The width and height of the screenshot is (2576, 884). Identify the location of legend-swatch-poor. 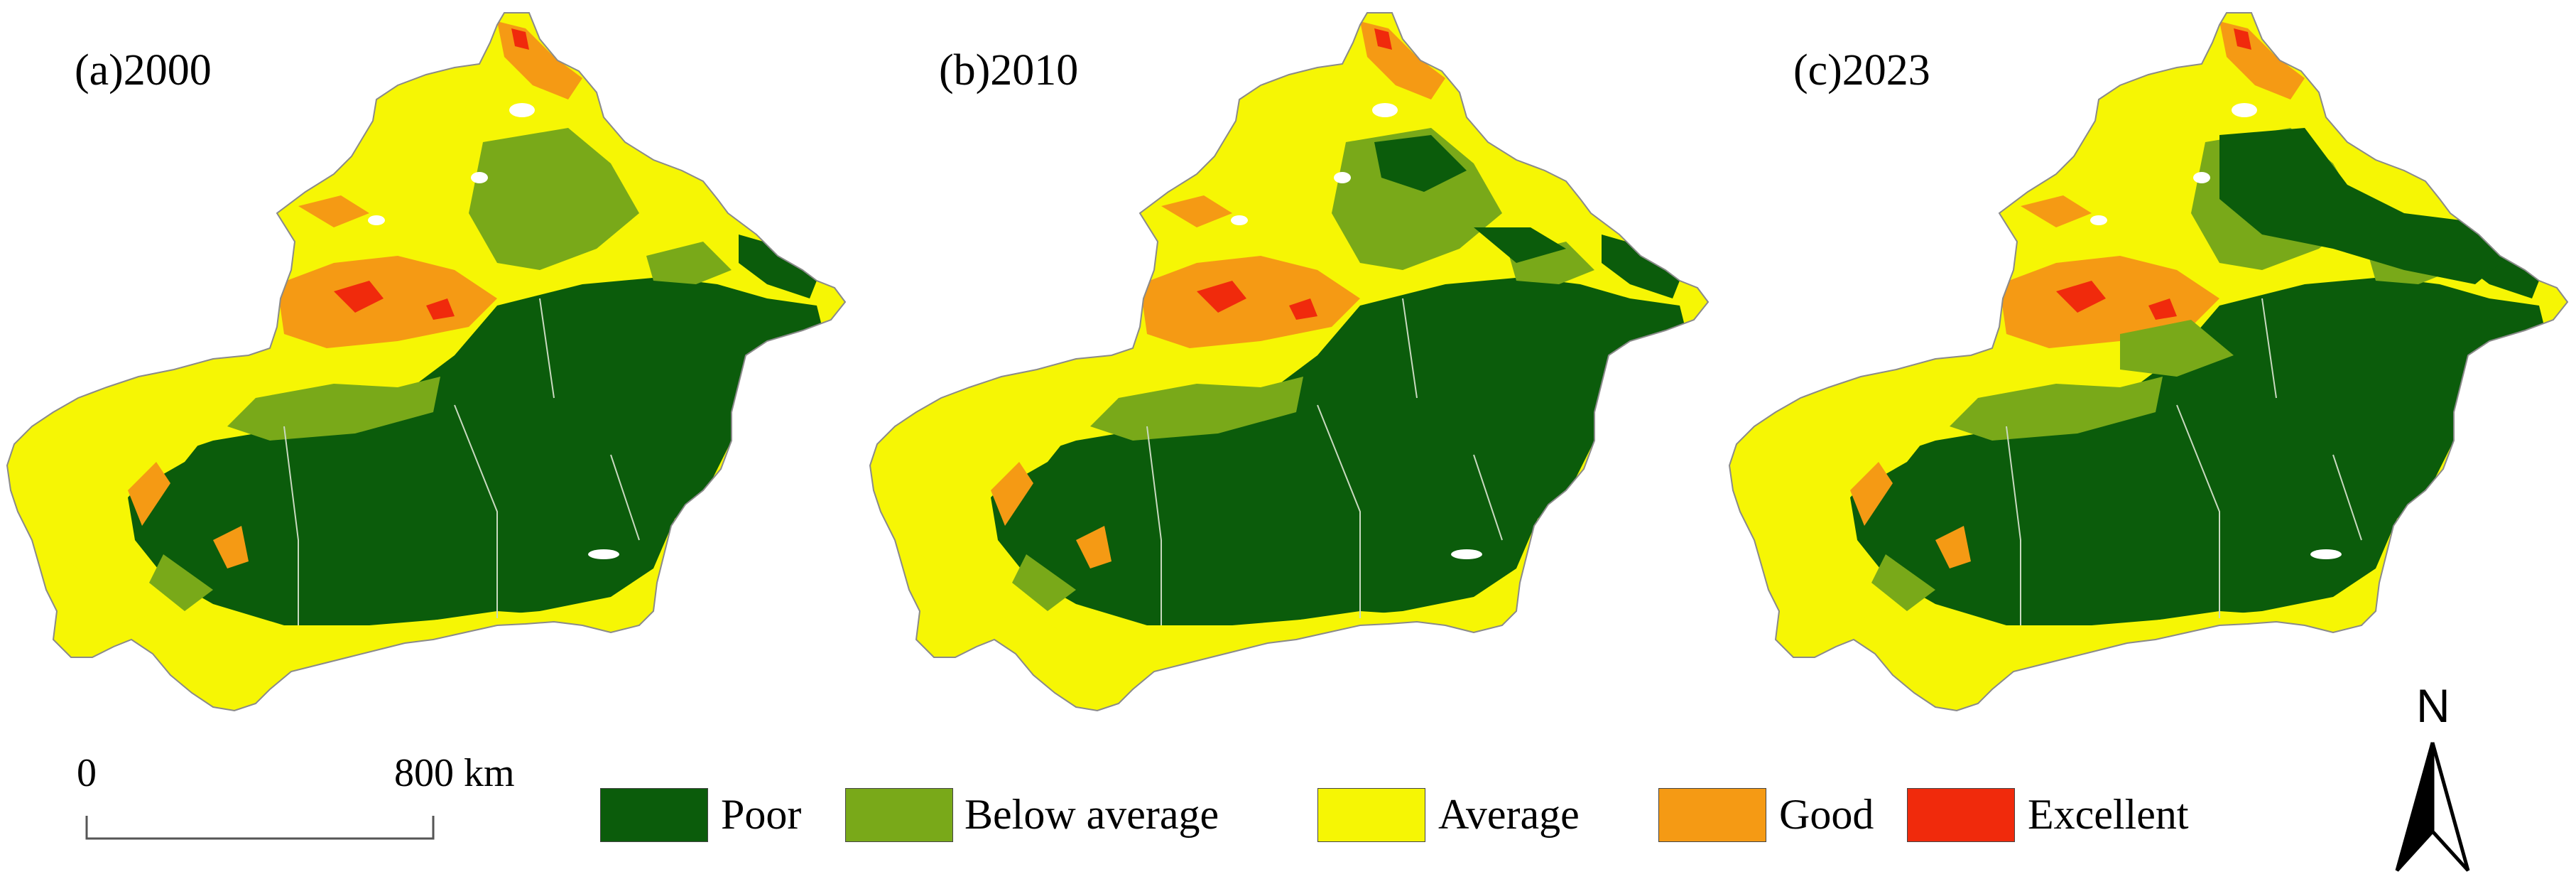
(654, 815).